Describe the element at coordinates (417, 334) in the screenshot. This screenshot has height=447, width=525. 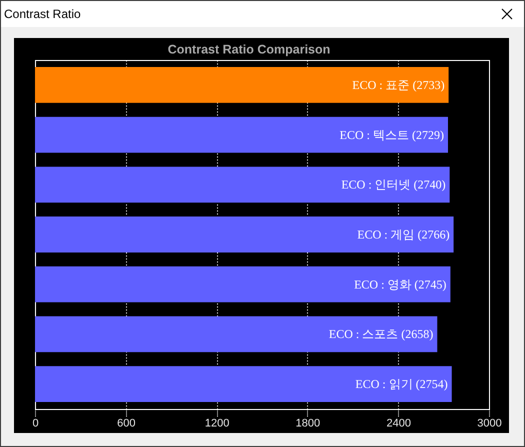
I see `data-label: (2658)` at that location.